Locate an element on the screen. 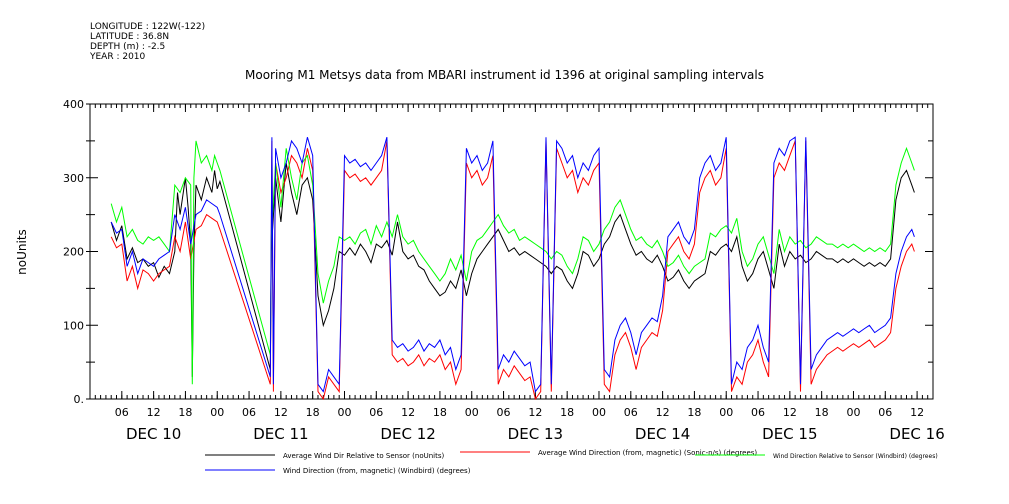  year-label: YEAR : 2010 is located at coordinates (118, 57).